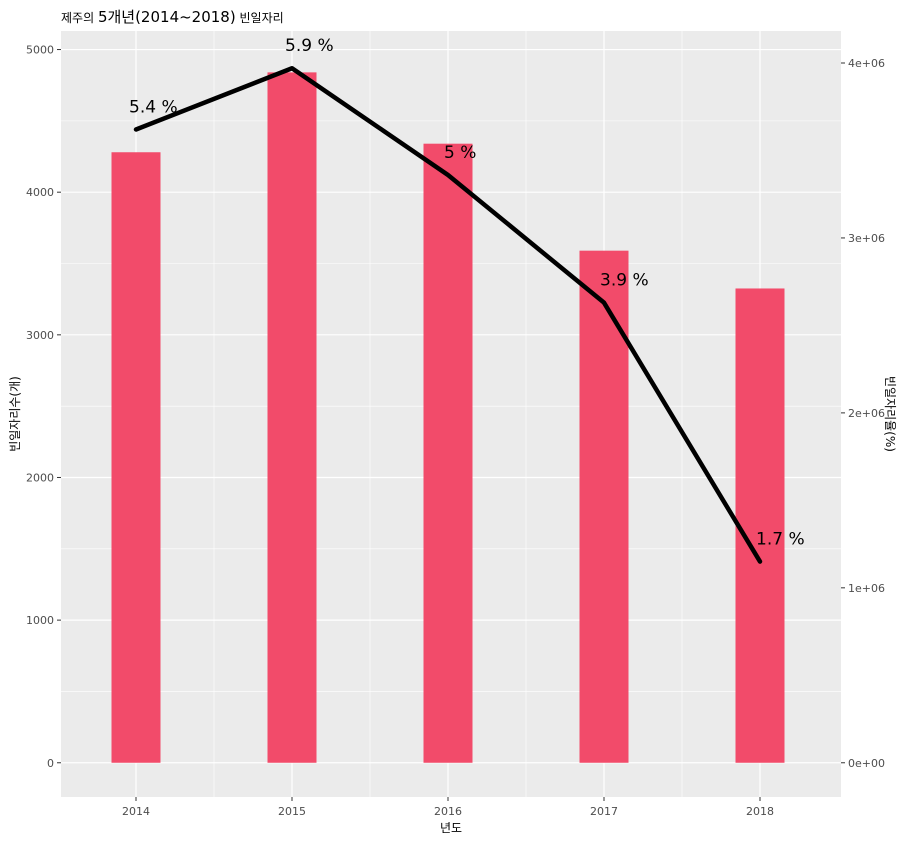 The image size is (909, 842). Describe the element at coordinates (448, 453) in the screenshot. I see `bar-2016` at that location.